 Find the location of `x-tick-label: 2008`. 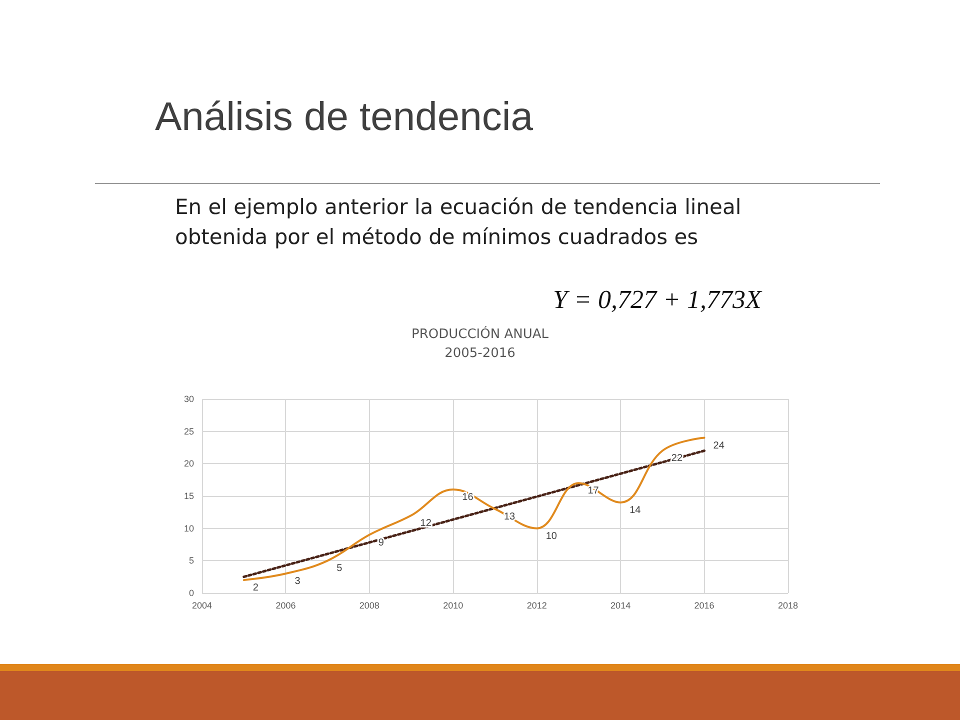

x-tick-label: 2008 is located at coordinates (369, 605).